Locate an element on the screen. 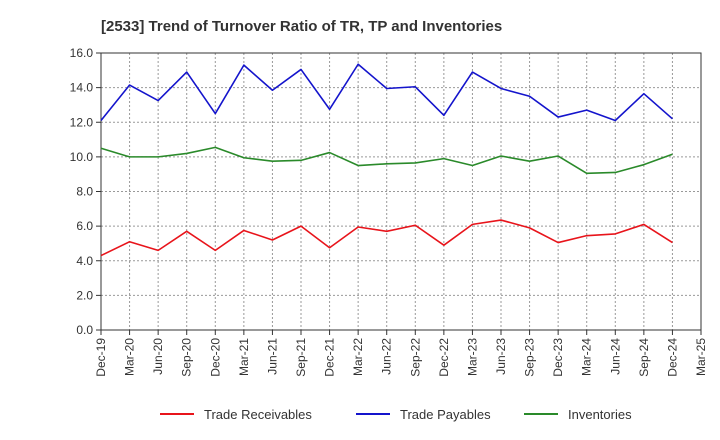 This screenshot has width=720, height=440. y-tick-label: 12.0 is located at coordinates (82, 122).